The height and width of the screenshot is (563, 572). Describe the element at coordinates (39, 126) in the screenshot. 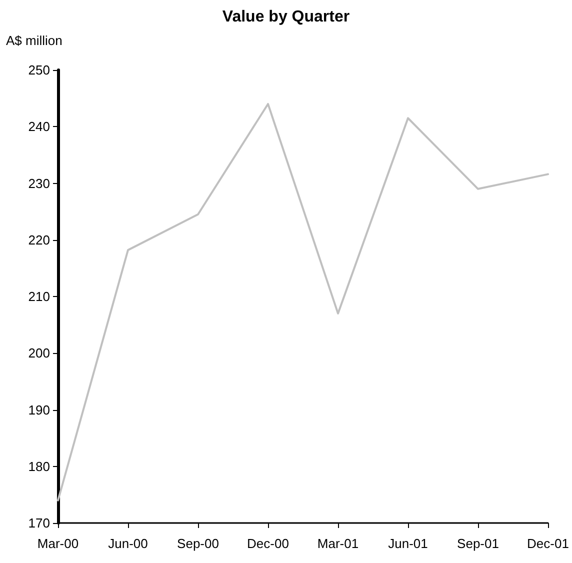

I see `y-tick-label: 240` at that location.